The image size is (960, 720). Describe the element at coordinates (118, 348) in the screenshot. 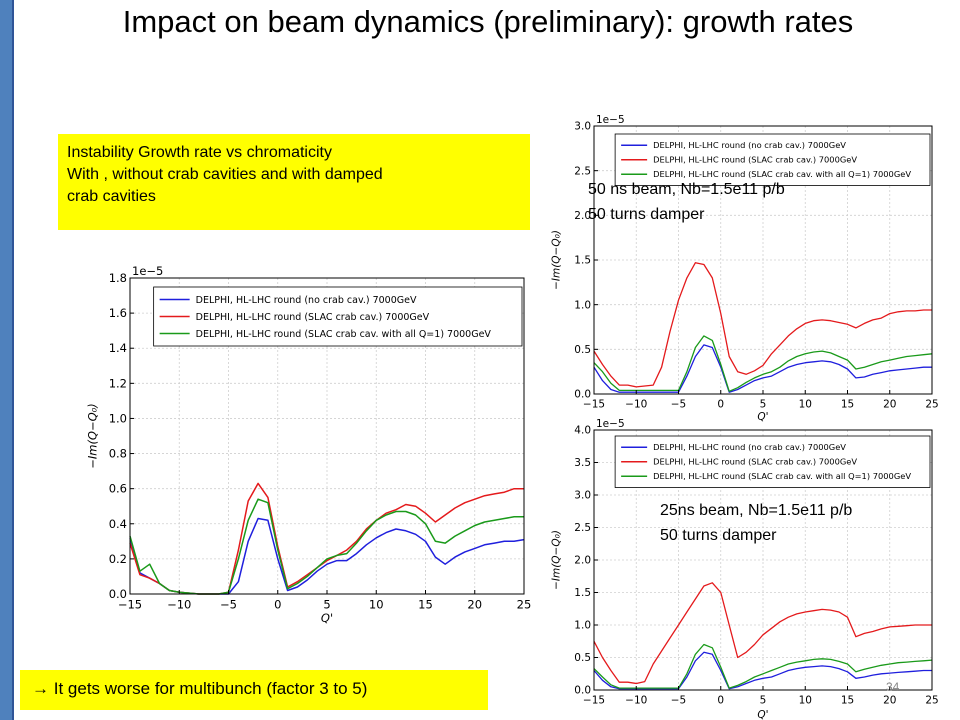

I see `y-tick-label: 1.4` at that location.